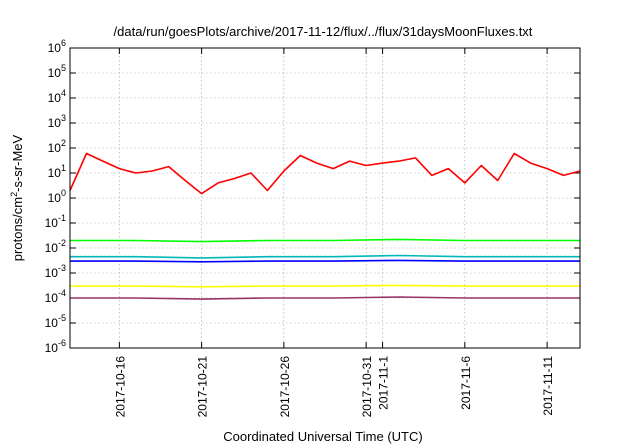  Describe the element at coordinates (14, 194) in the screenshot. I see `y-axis-label-sup: 2` at that location.